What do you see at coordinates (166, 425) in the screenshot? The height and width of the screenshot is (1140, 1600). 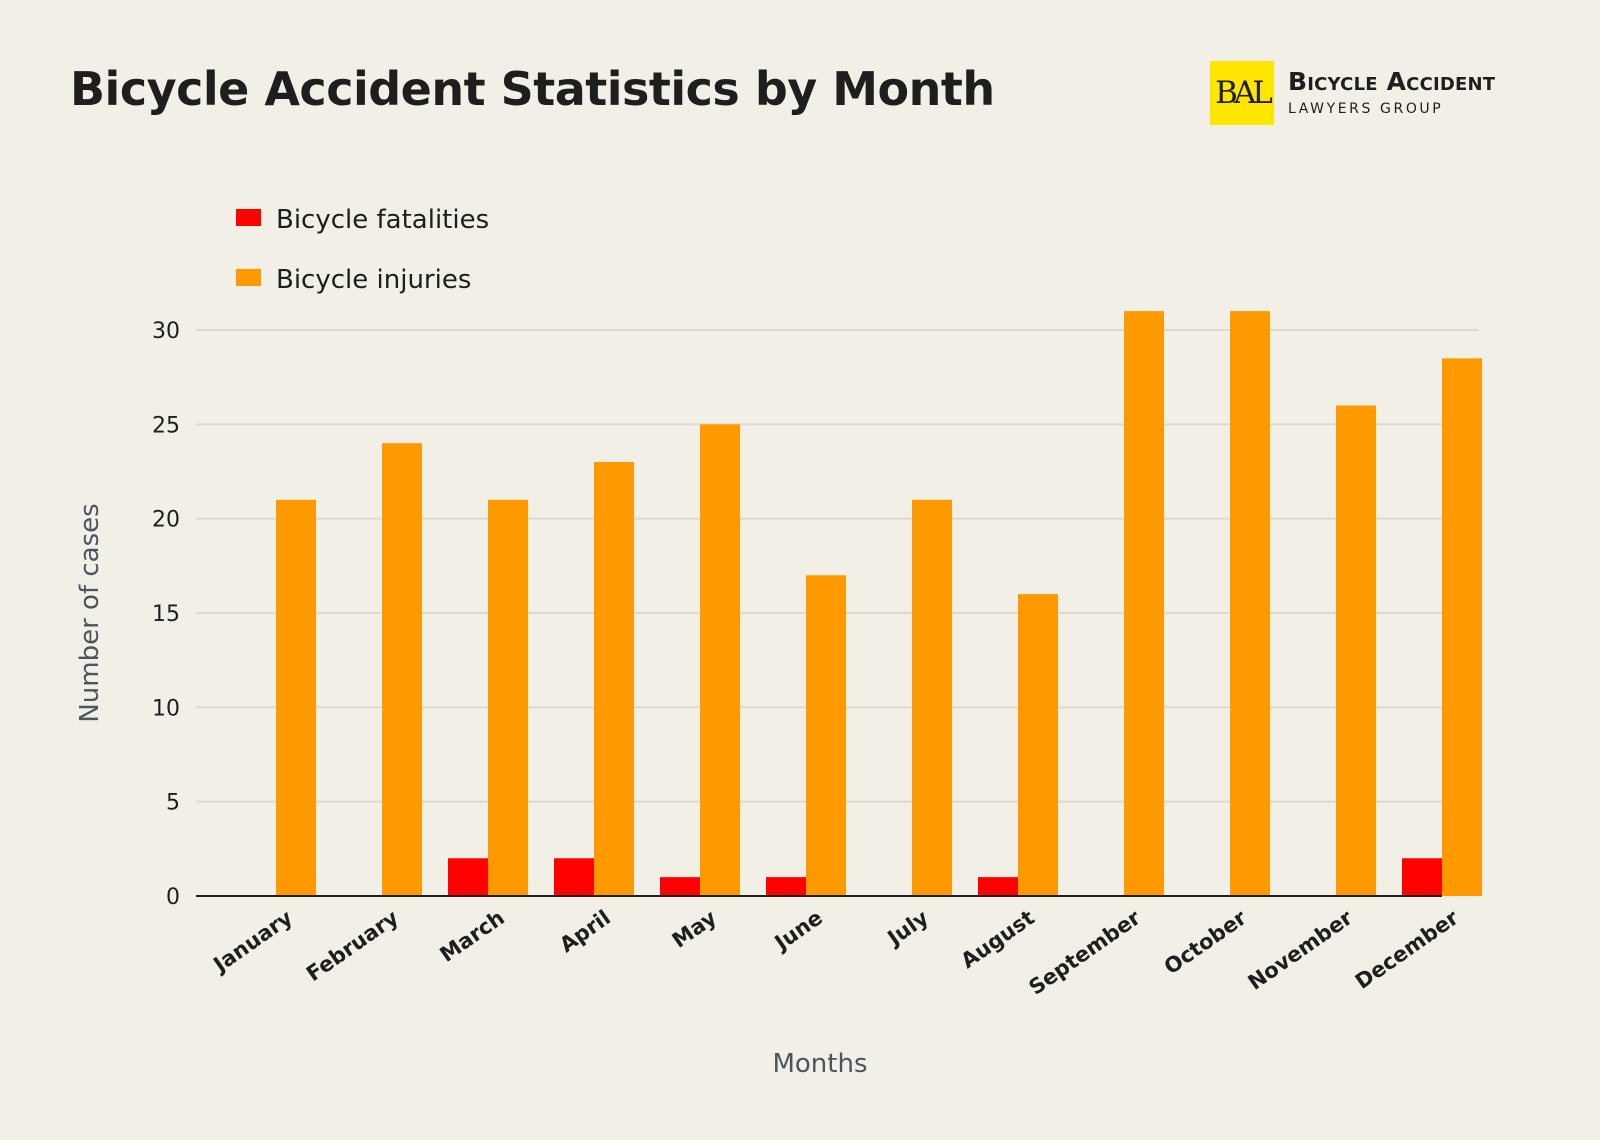 I see `y-tick-label: 25` at bounding box center [166, 425].